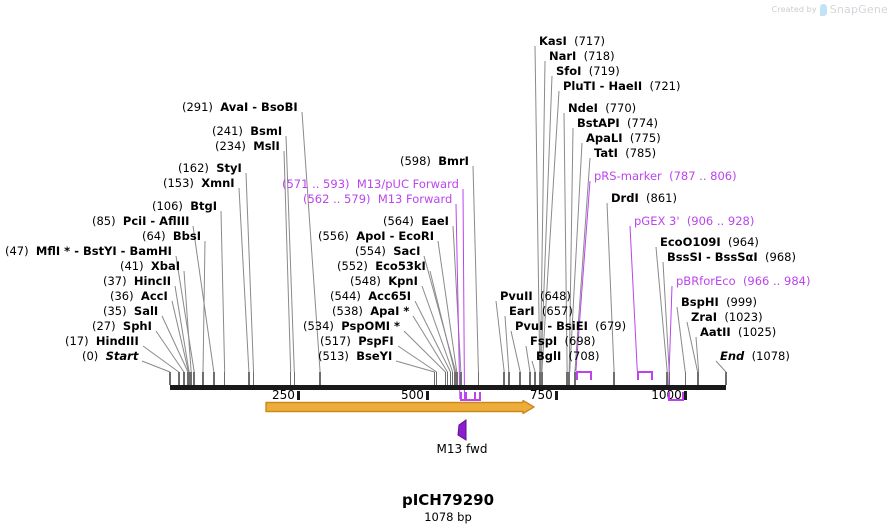 The image size is (896, 531). I want to click on enzyme-label: (552) Eco53kI, so click(381, 266).